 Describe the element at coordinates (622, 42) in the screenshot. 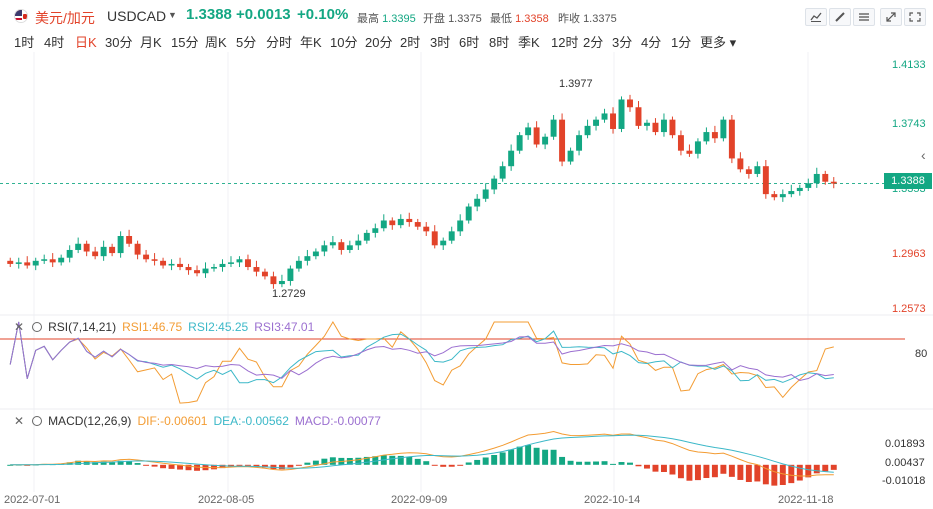

I see `period-tab: 3分` at that location.